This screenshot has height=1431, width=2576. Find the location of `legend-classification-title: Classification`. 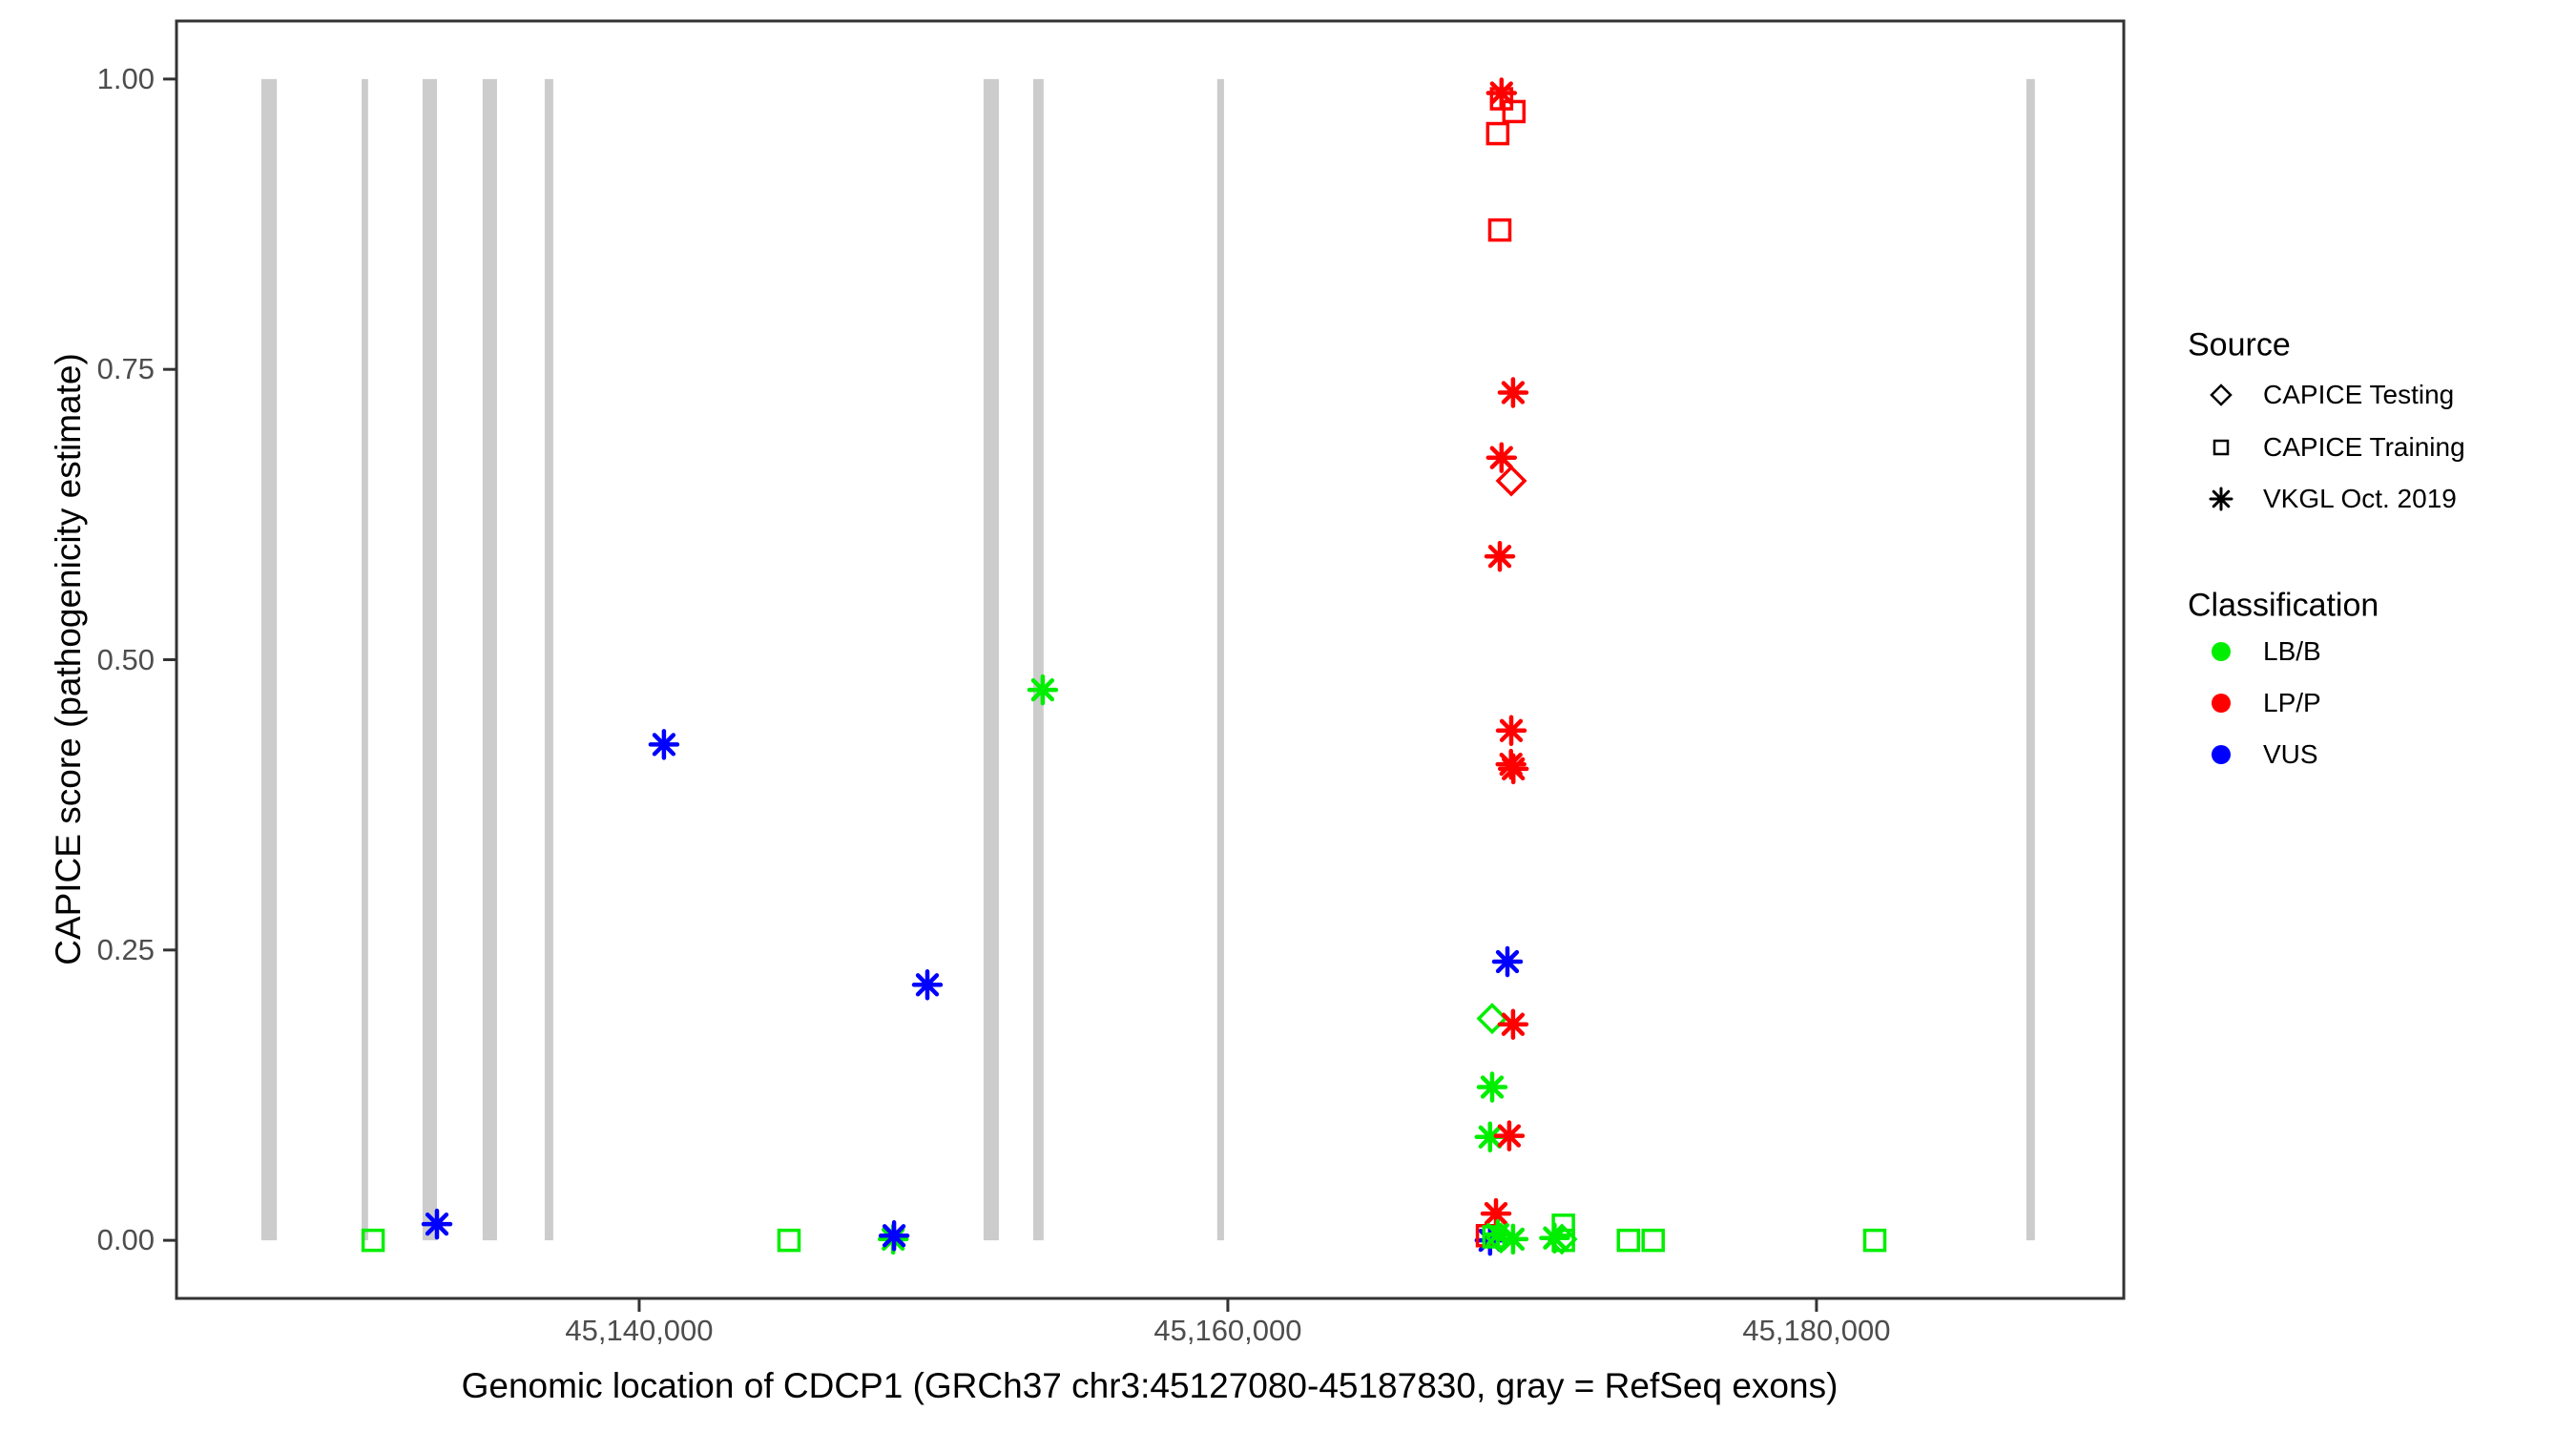

legend-classification-title: Classification is located at coordinates (2283, 605).